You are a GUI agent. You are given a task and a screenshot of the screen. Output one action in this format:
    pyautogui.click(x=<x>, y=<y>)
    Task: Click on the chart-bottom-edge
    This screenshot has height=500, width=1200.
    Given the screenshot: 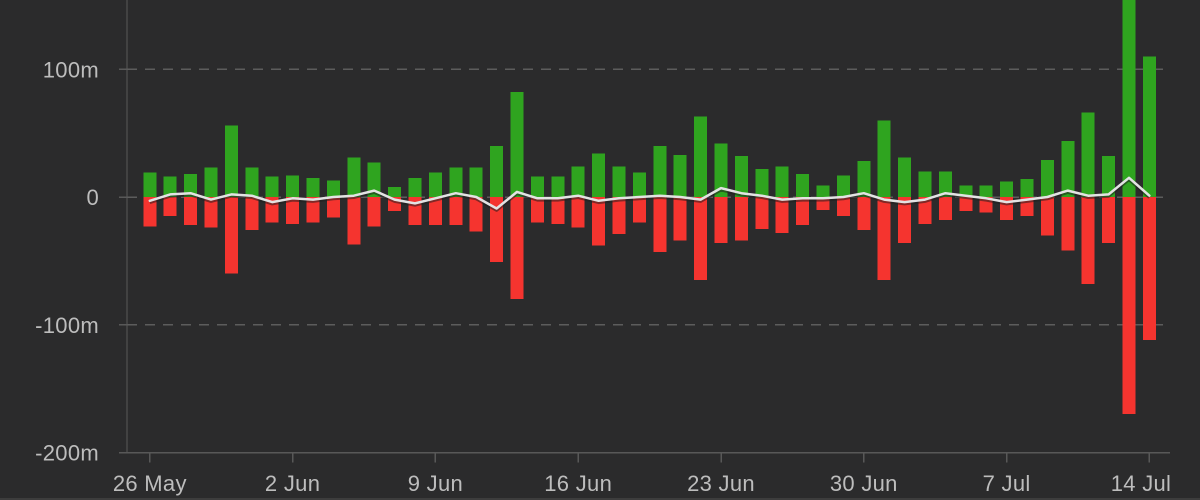 What is the action you would take?
    pyautogui.click(x=600, y=499)
    